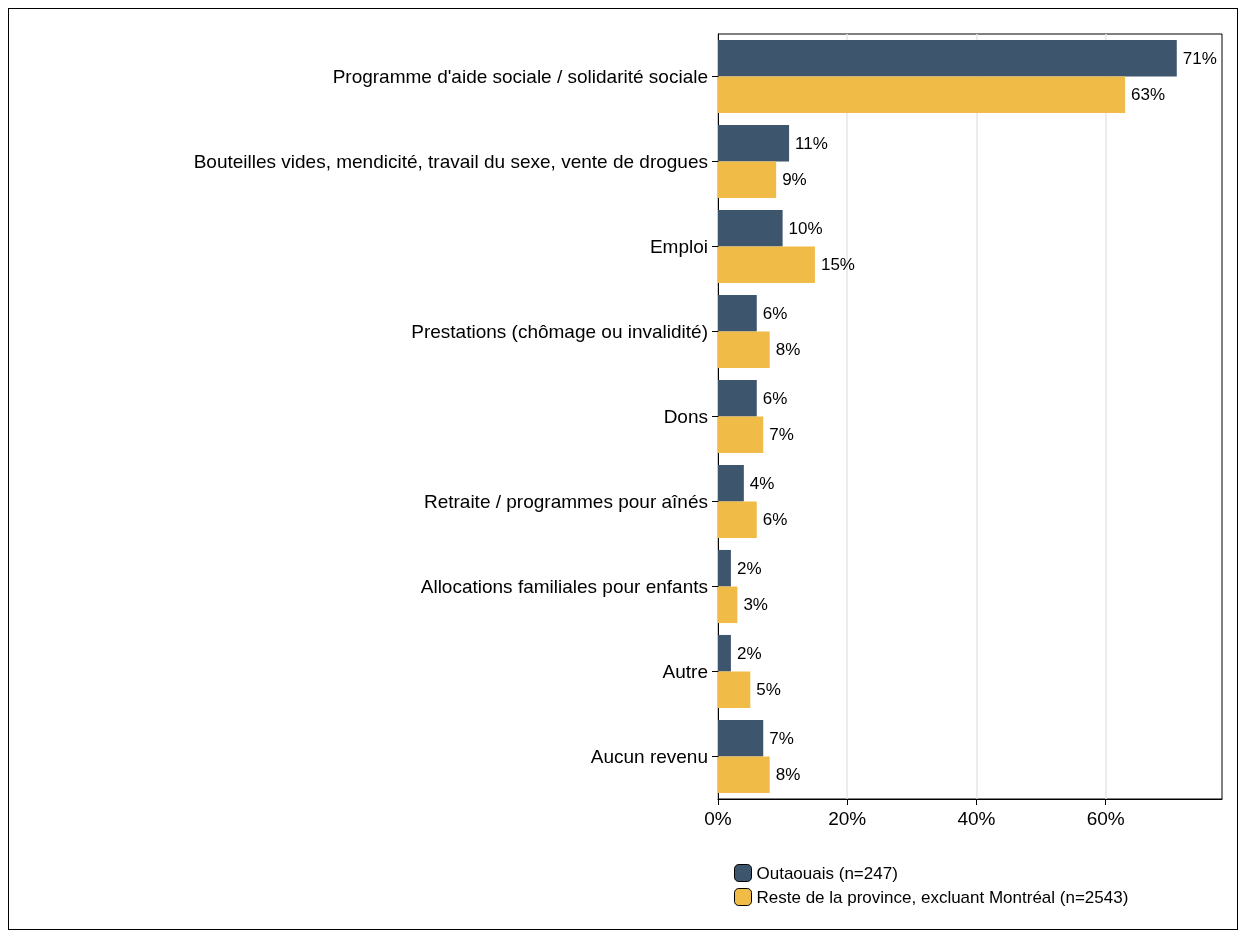 The height and width of the screenshot is (941, 1248). Describe the element at coordinates (685, 671) in the screenshot. I see `y-tick-label: Autre` at that location.